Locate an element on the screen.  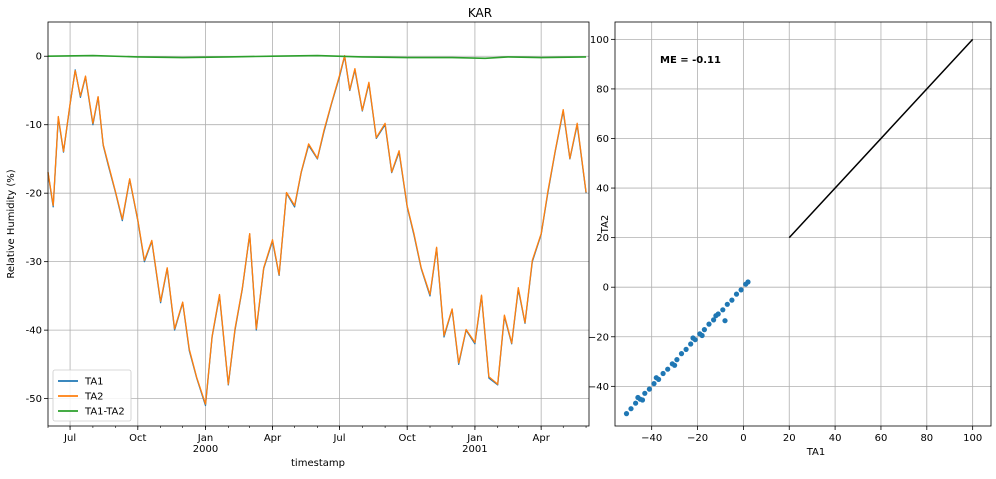
scatter-x-tick-label: 0 is located at coordinates (743, 438).